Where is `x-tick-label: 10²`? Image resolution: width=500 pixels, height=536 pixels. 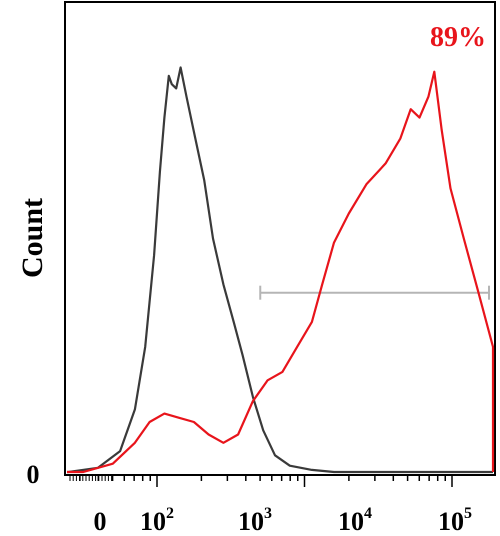 x-tick-label: 10² is located at coordinates (157, 520).